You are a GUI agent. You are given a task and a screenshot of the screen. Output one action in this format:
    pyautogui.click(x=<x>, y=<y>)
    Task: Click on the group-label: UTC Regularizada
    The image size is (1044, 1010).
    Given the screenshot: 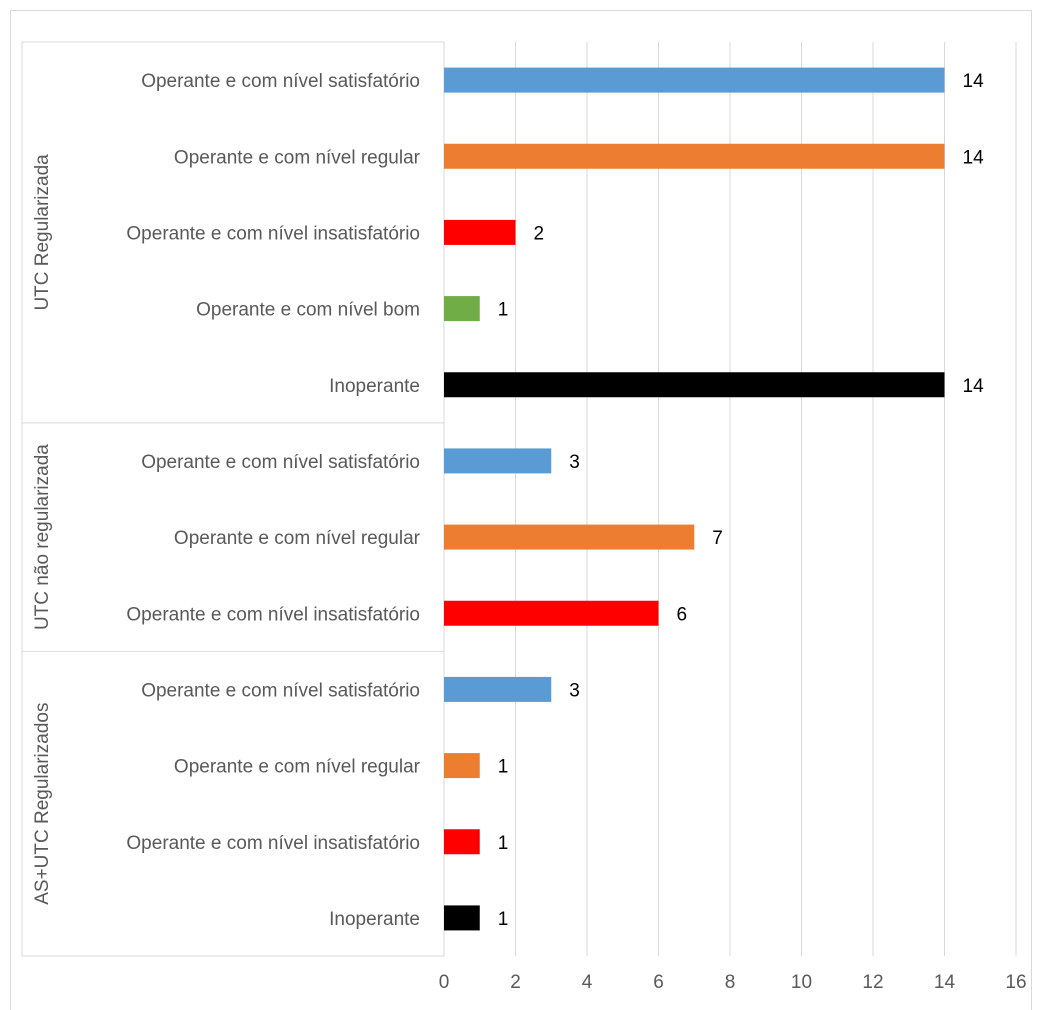 What is the action you would take?
    pyautogui.click(x=42, y=232)
    